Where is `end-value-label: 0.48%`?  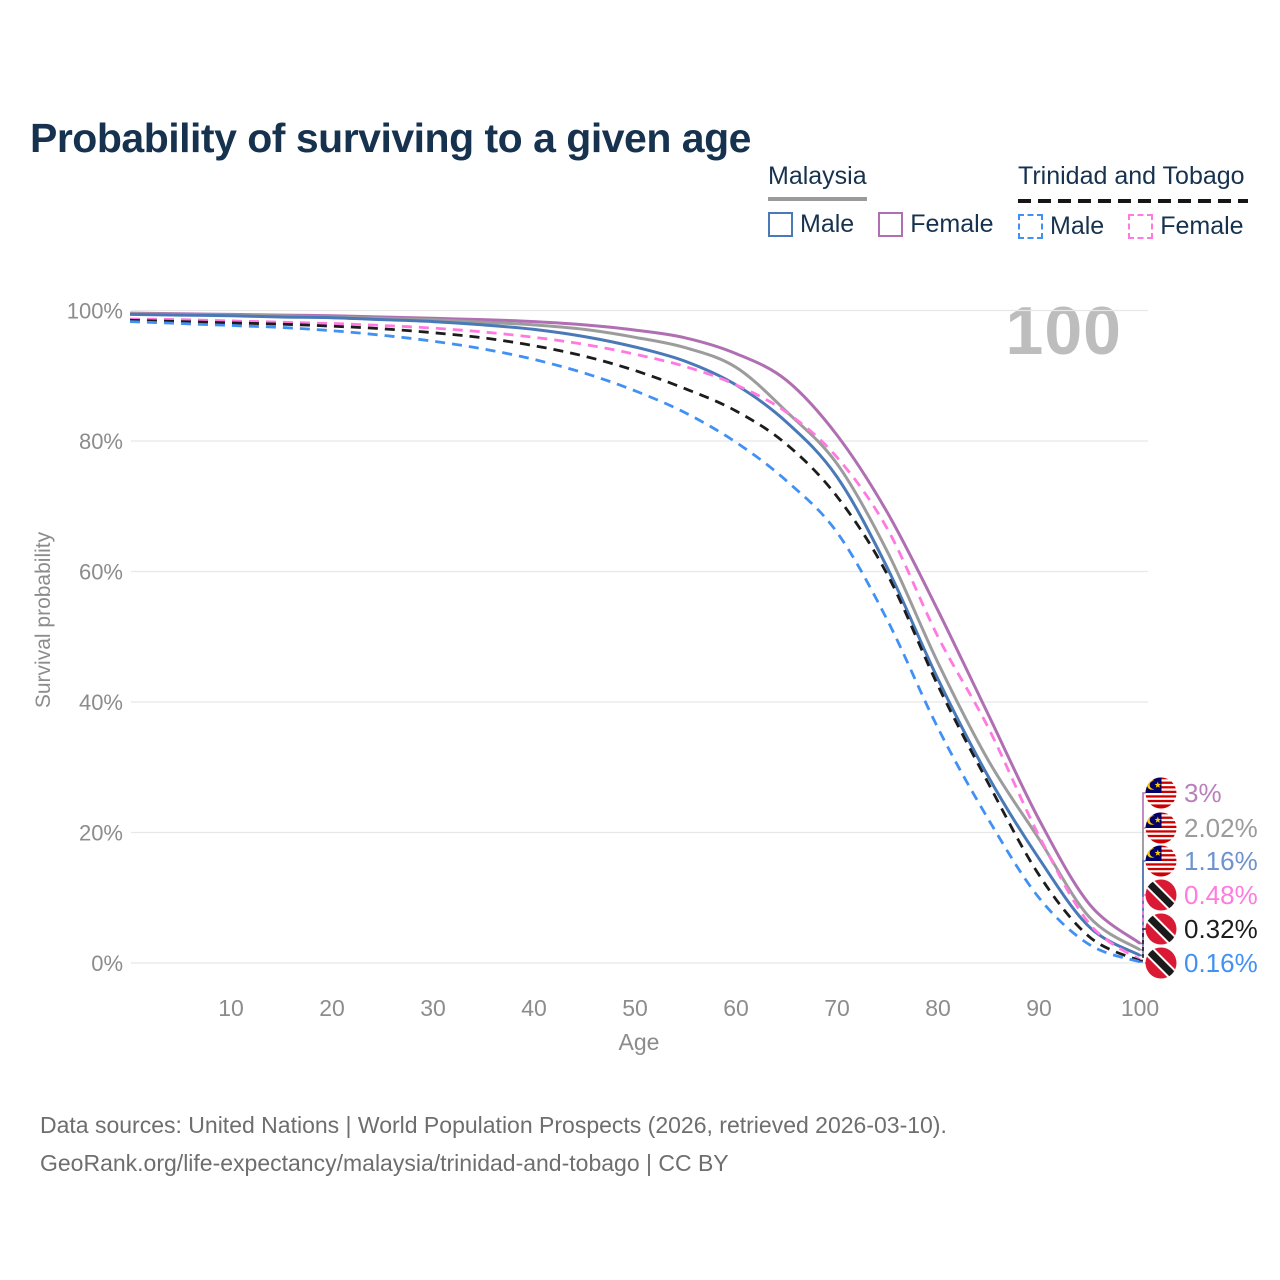
end-value-label: 0.48% is located at coordinates (1221, 894).